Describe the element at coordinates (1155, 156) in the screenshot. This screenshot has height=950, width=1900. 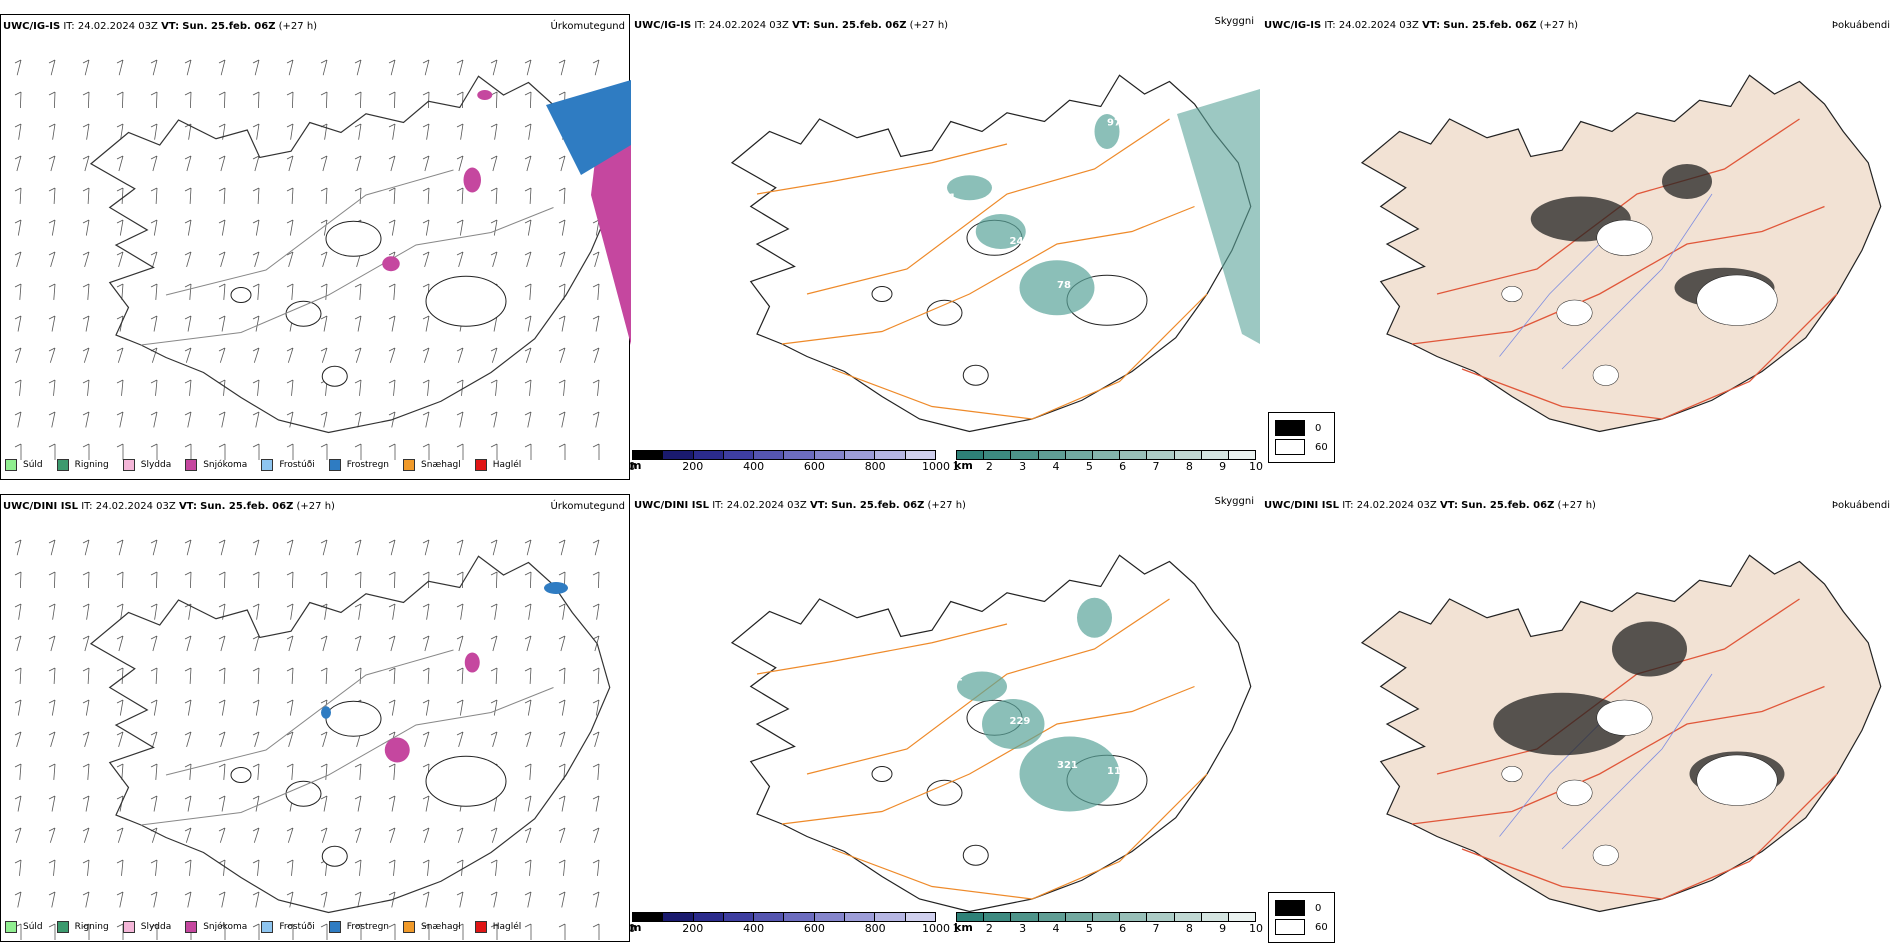
I see `ceiling-value-label: 13` at that location.